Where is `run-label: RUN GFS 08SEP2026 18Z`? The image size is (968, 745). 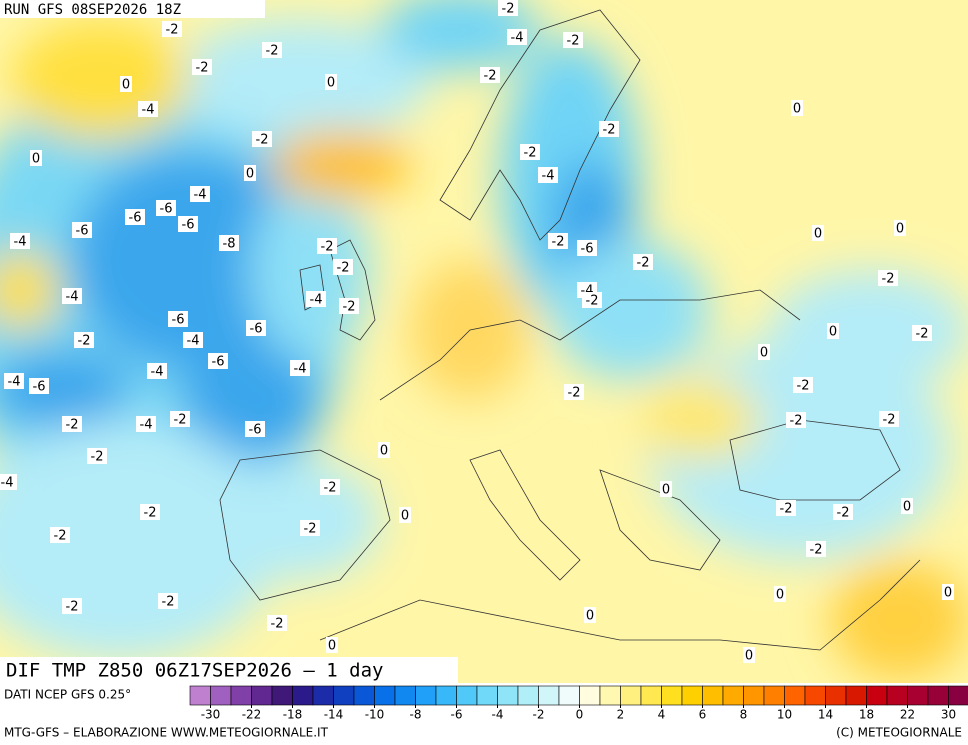 run-label: RUN GFS 08SEP2026 18Z is located at coordinates (92, 10).